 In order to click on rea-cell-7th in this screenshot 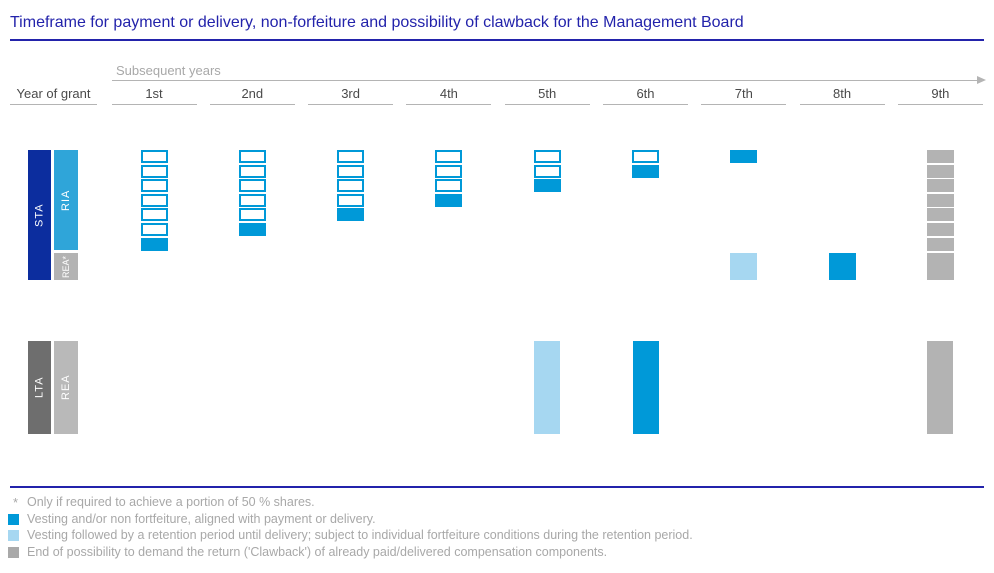, I will do `click(744, 266)`.